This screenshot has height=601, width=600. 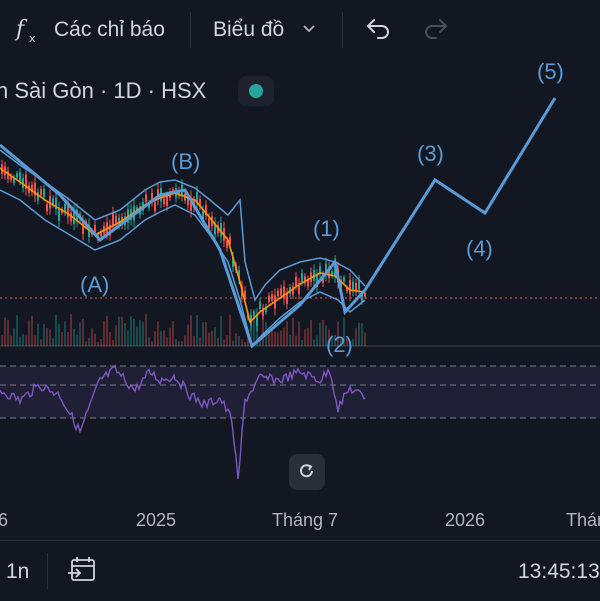 I want to click on reset-chart-button, so click(x=307, y=472).